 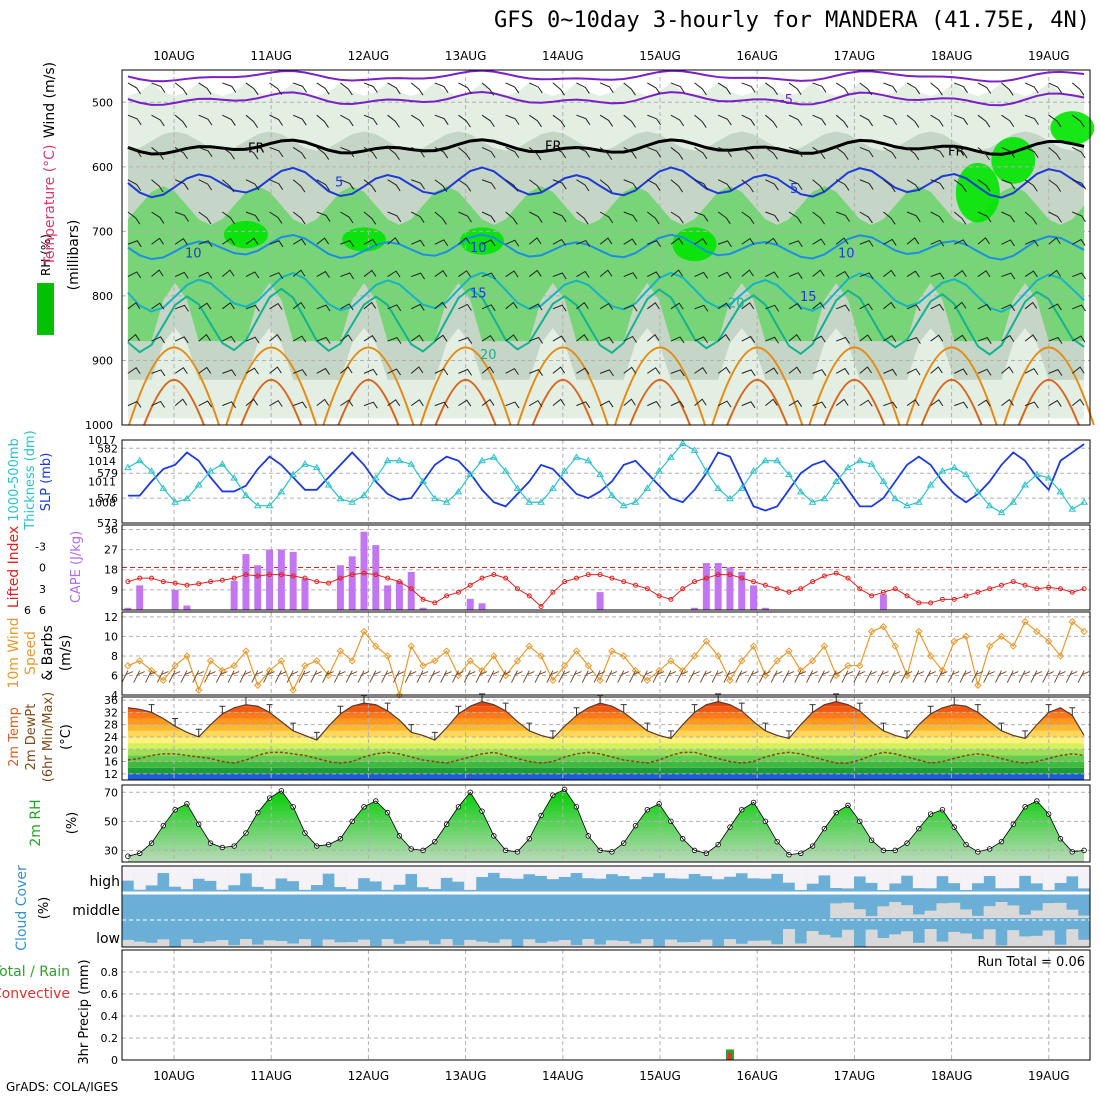 What do you see at coordinates (35, 972) in the screenshot?
I see `precip-legend-total: Total / Rain` at bounding box center [35, 972].